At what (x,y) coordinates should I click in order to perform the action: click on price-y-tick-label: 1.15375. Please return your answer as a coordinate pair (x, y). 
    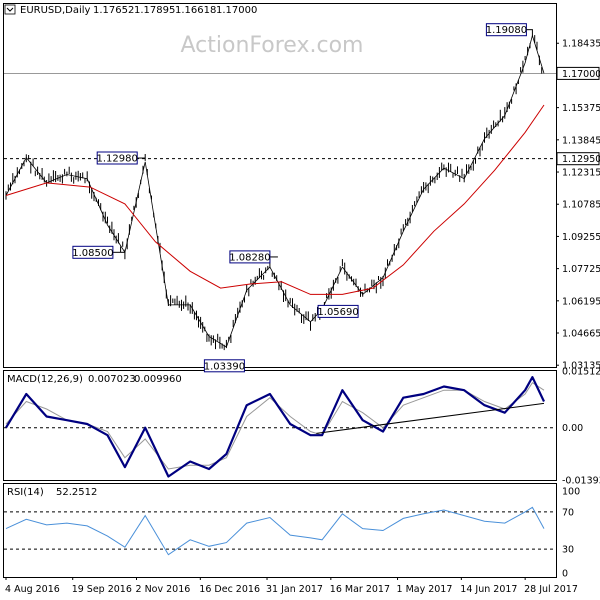
    Looking at the image, I should click on (581, 108).